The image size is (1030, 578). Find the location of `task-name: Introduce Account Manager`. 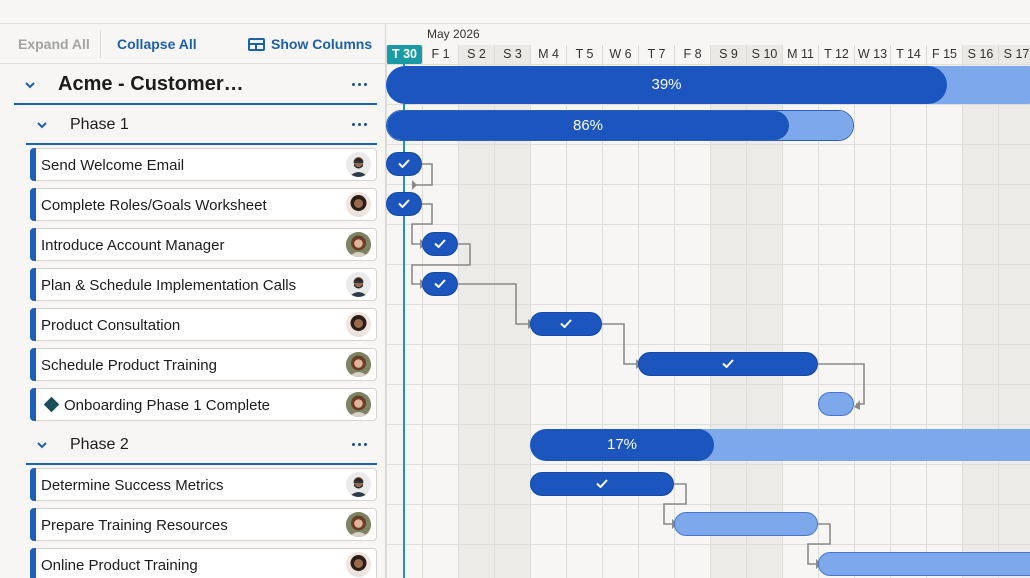

task-name: Introduce Account Manager is located at coordinates (133, 245).